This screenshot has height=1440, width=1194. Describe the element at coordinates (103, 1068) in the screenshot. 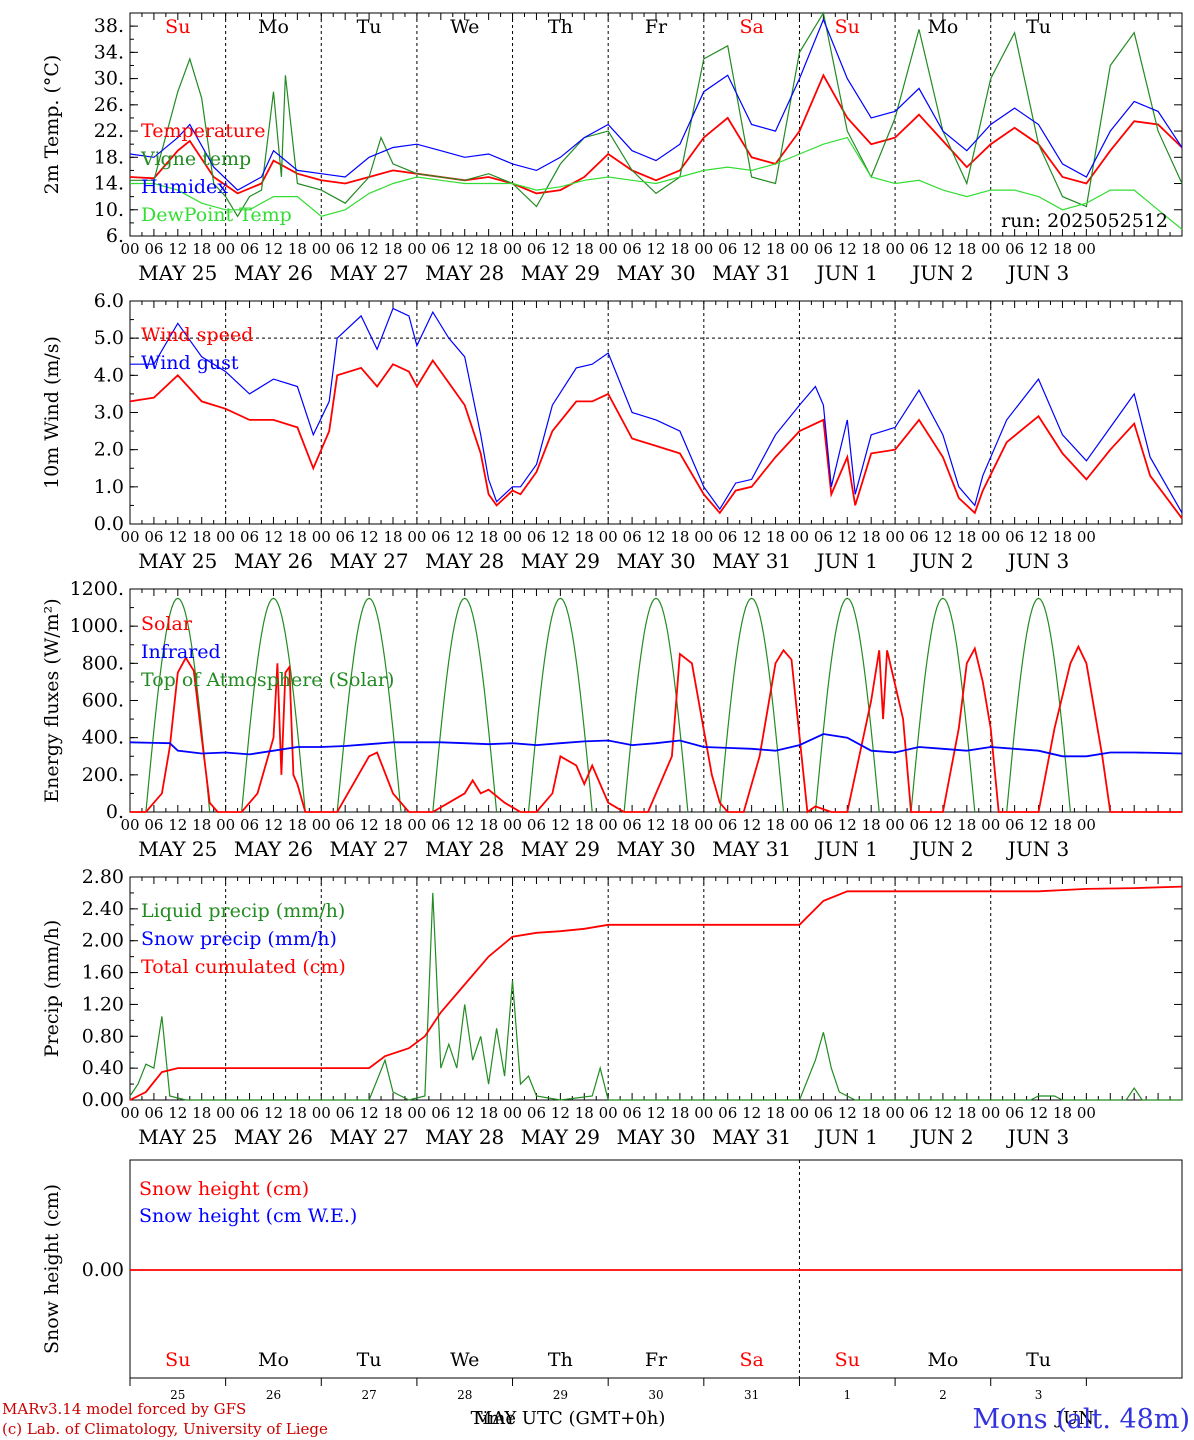

I see `y-tick-label: 0.40` at that location.